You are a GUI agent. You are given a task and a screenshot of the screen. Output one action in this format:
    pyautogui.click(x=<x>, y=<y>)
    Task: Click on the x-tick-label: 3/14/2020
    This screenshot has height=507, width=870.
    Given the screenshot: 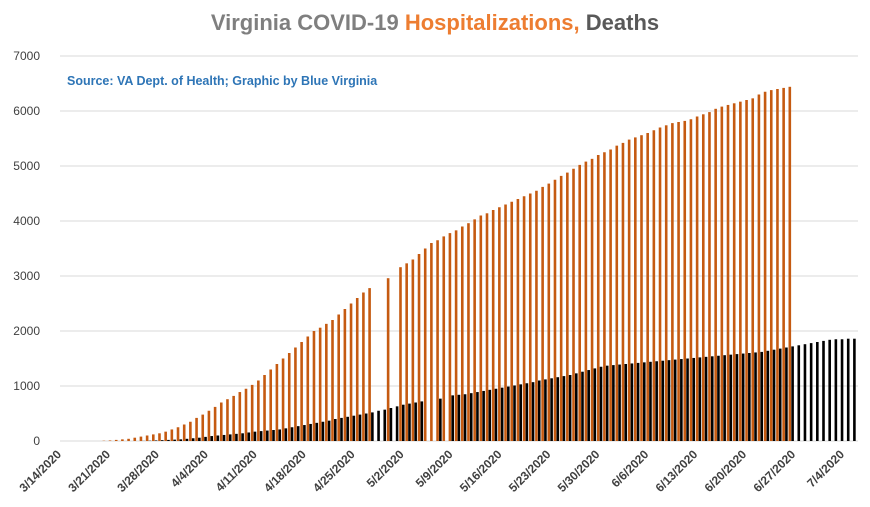 What is the action you would take?
    pyautogui.click(x=40, y=471)
    